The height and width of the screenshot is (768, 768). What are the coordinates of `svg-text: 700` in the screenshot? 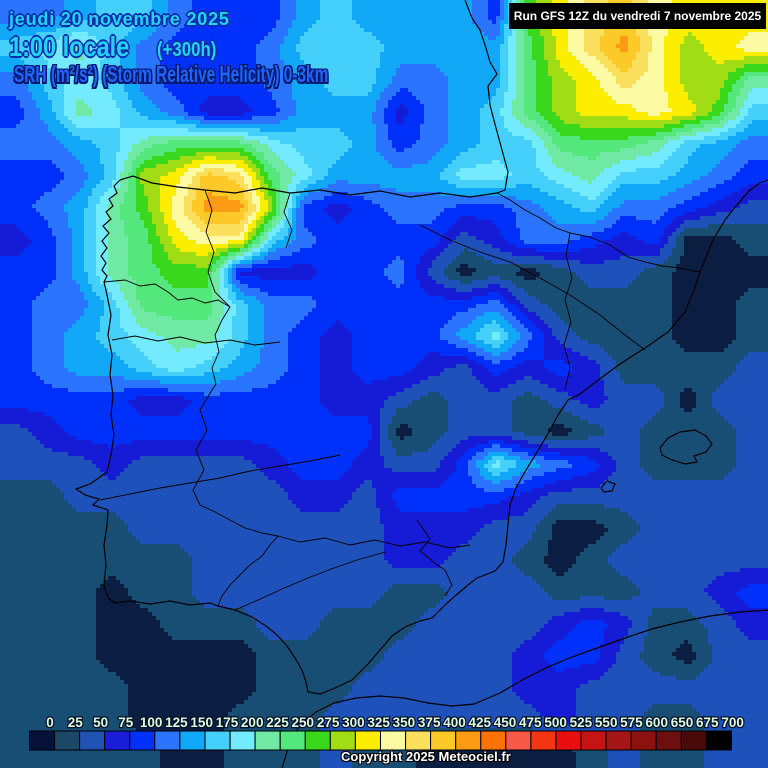 It's located at (732, 722).